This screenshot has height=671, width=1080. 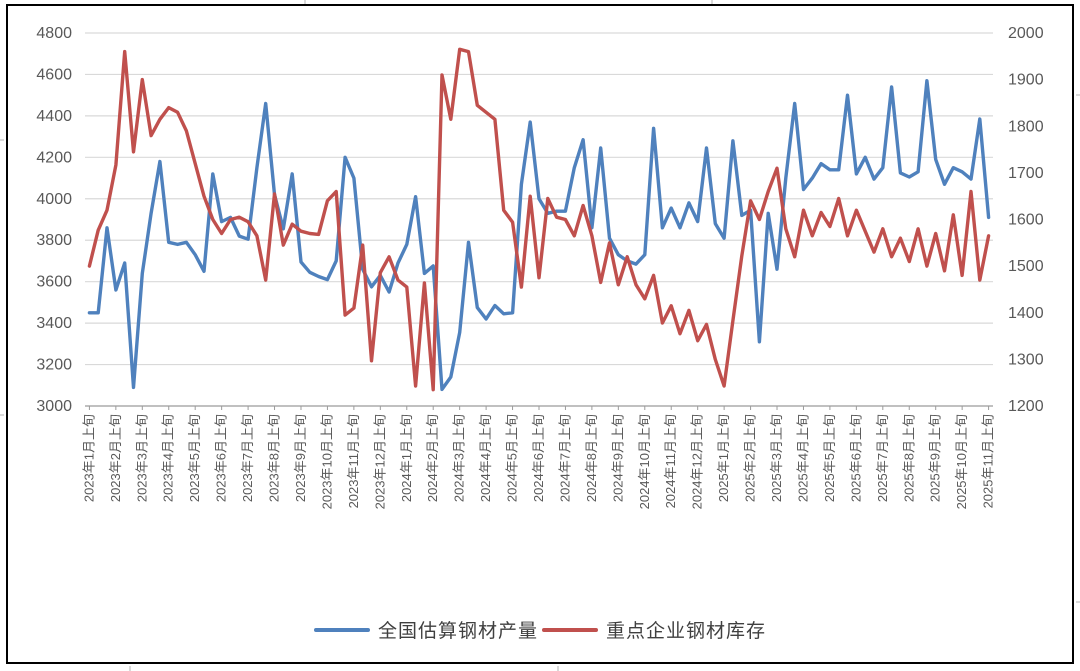 I want to click on inventory-line-swatch, so click(x=570, y=629).